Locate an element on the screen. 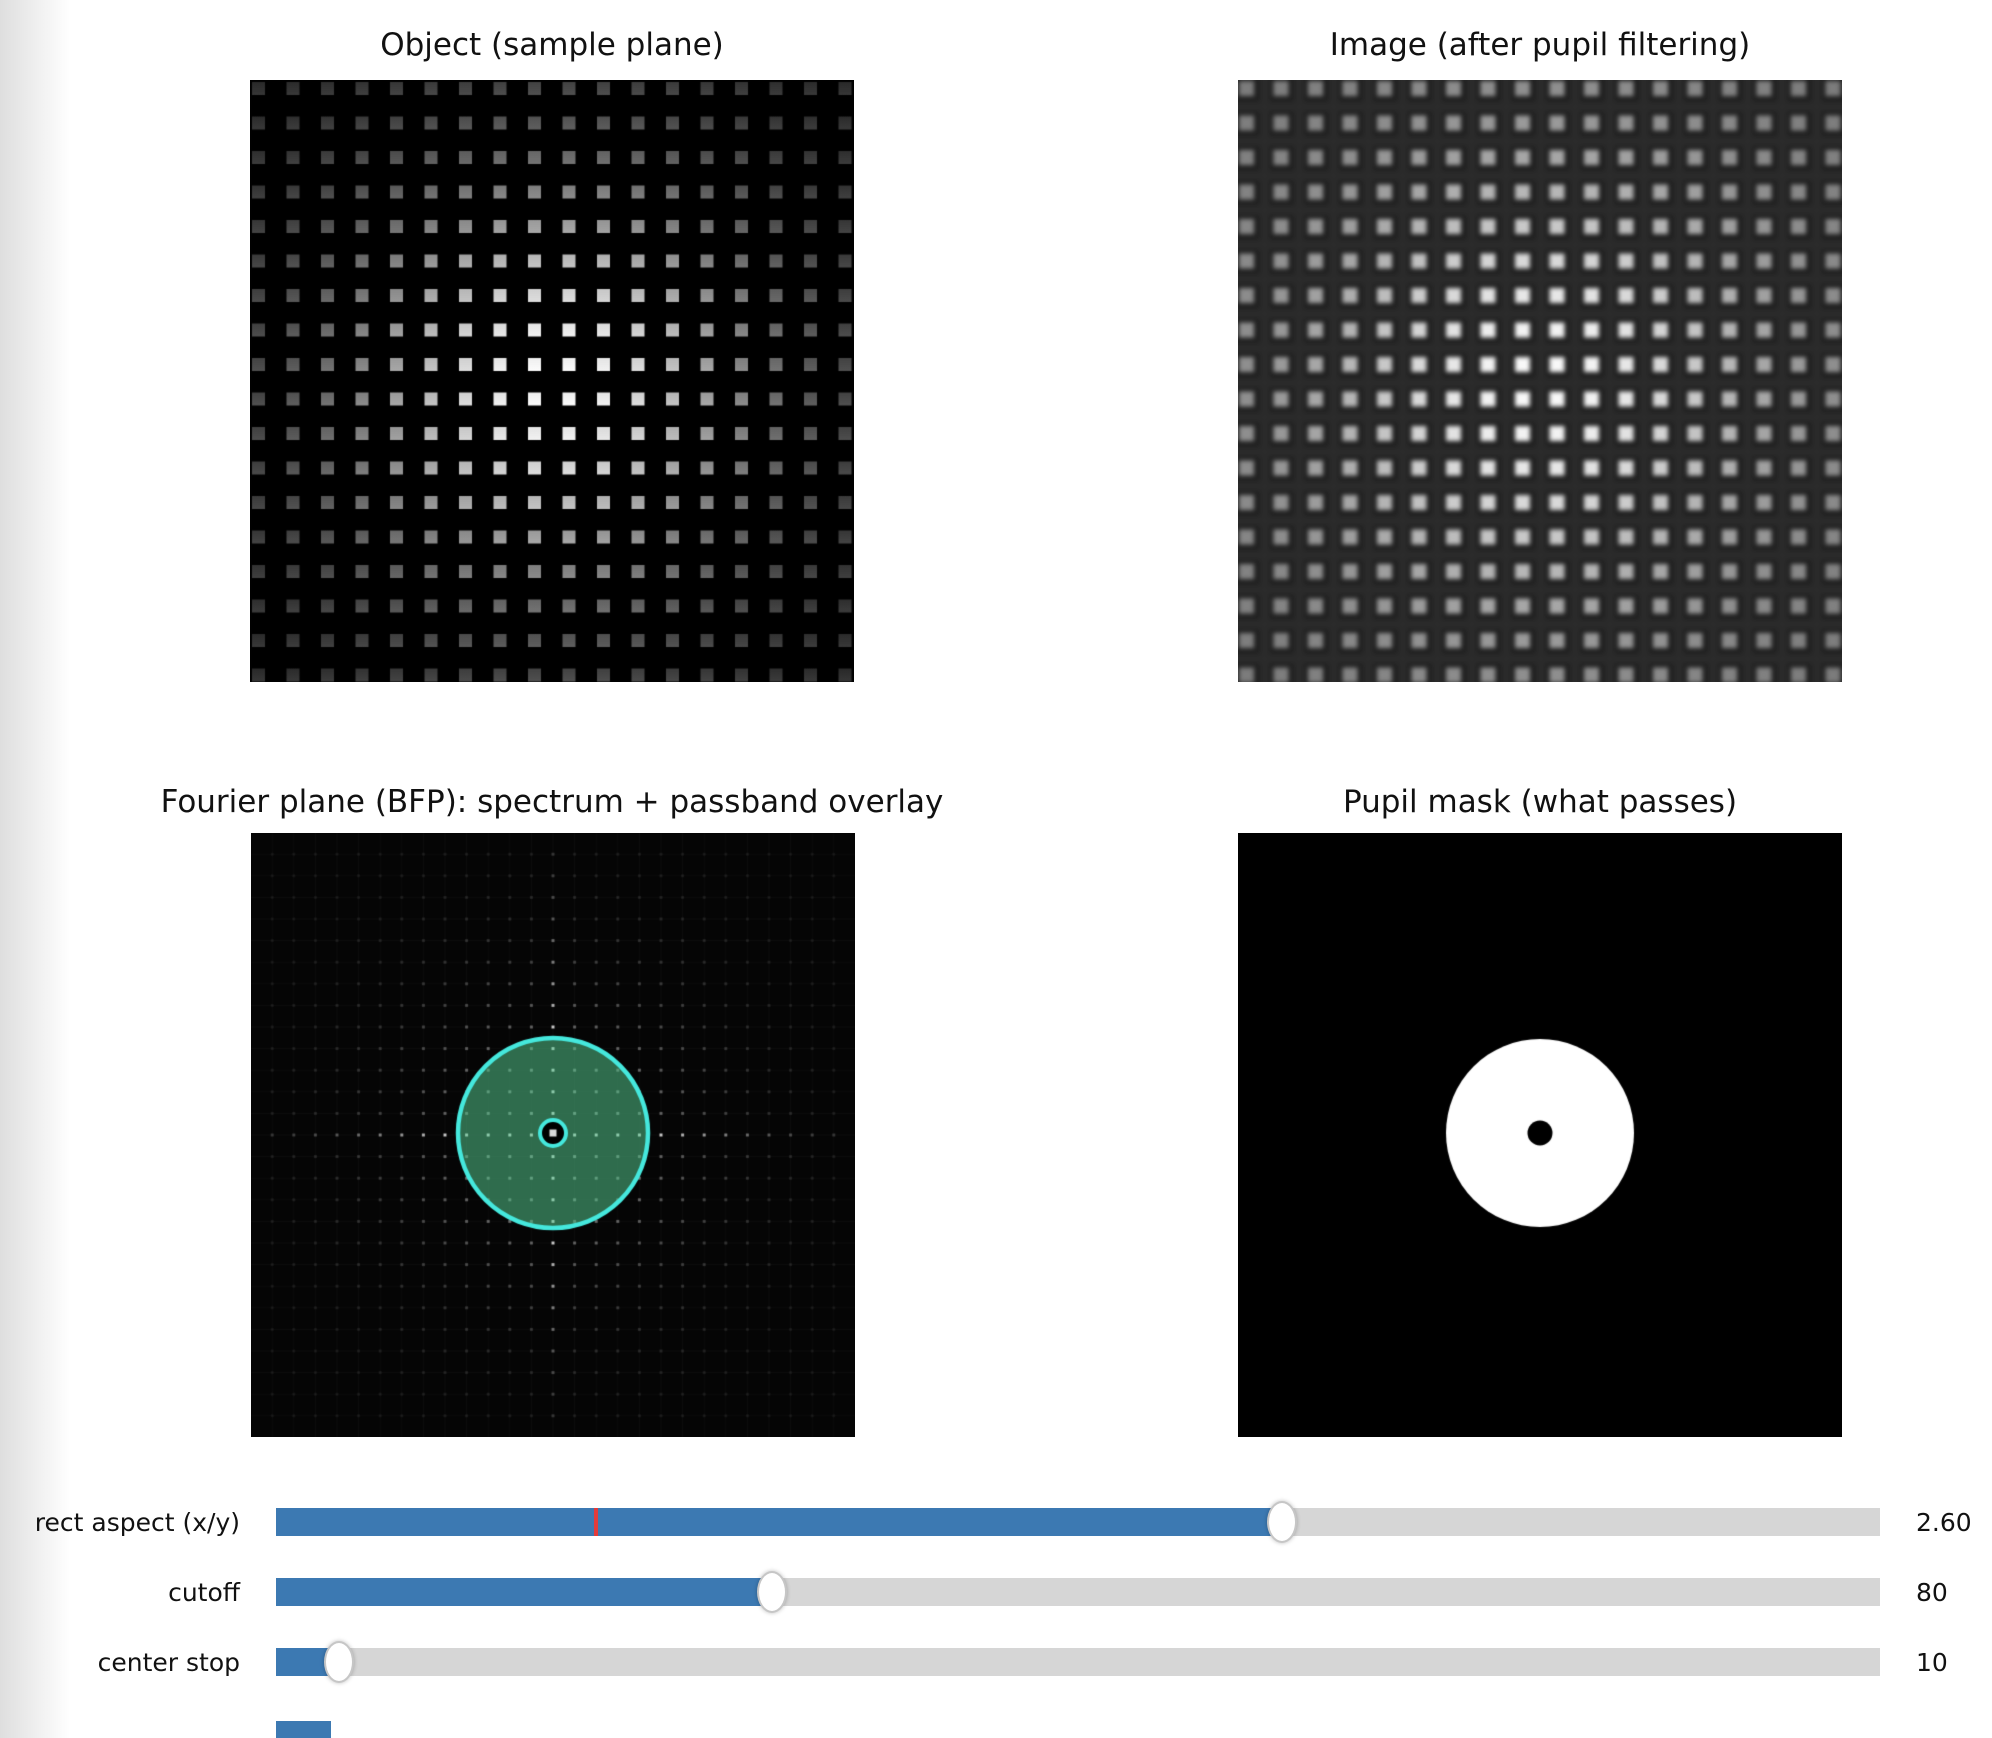 The height and width of the screenshot is (1738, 1992). slider-row-rect-aspect: rect aspect (x/y) 2.60 is located at coordinates (996, 1522).